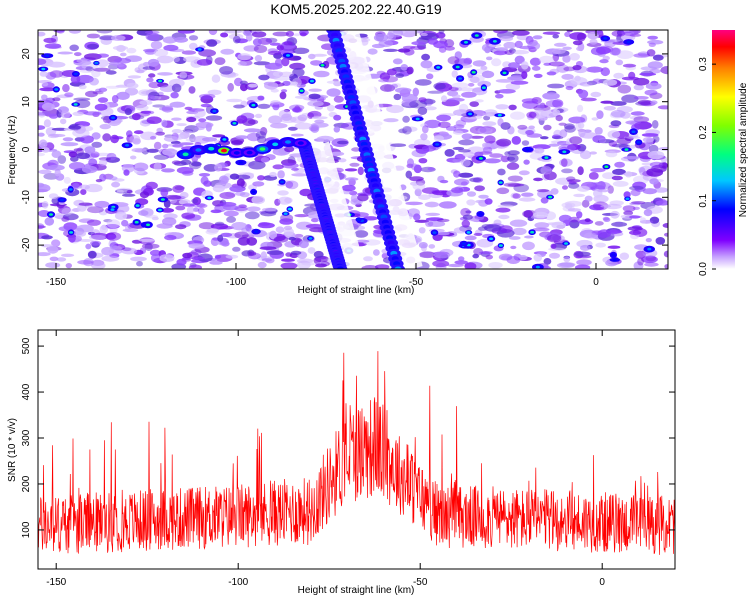  What do you see at coordinates (26, 529) in the screenshot?
I see `y-tick-label: 100` at bounding box center [26, 529].